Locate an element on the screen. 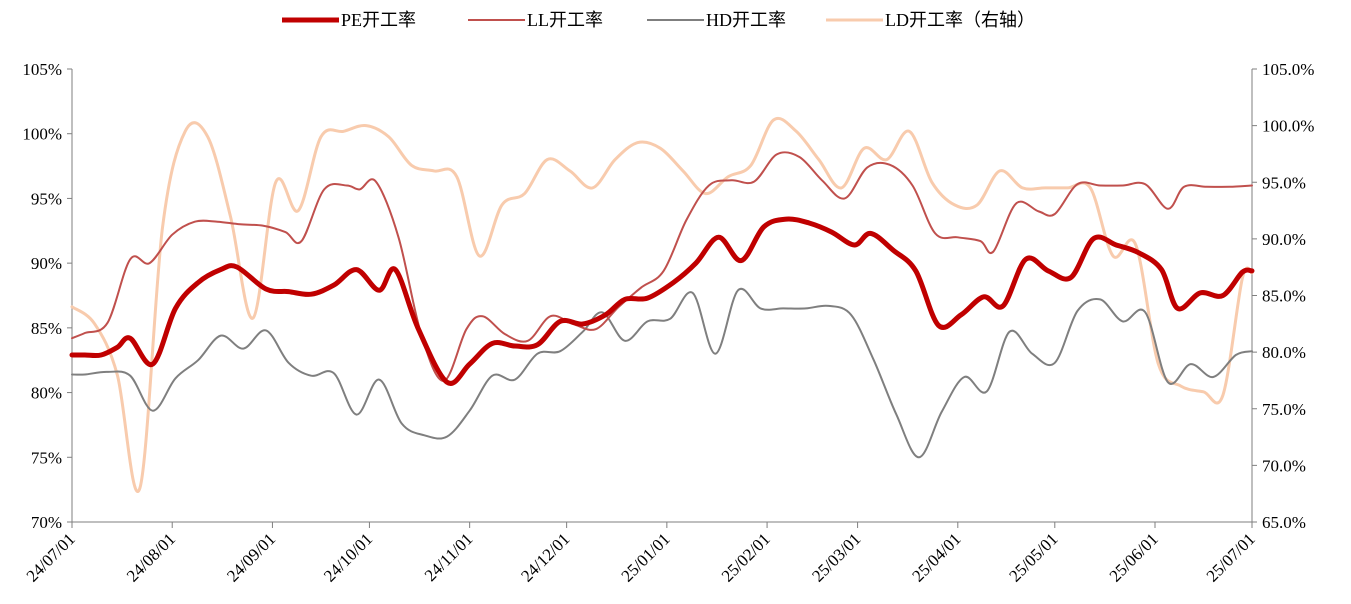  legend-item-ll: LL开工率 is located at coordinates (535, 20).